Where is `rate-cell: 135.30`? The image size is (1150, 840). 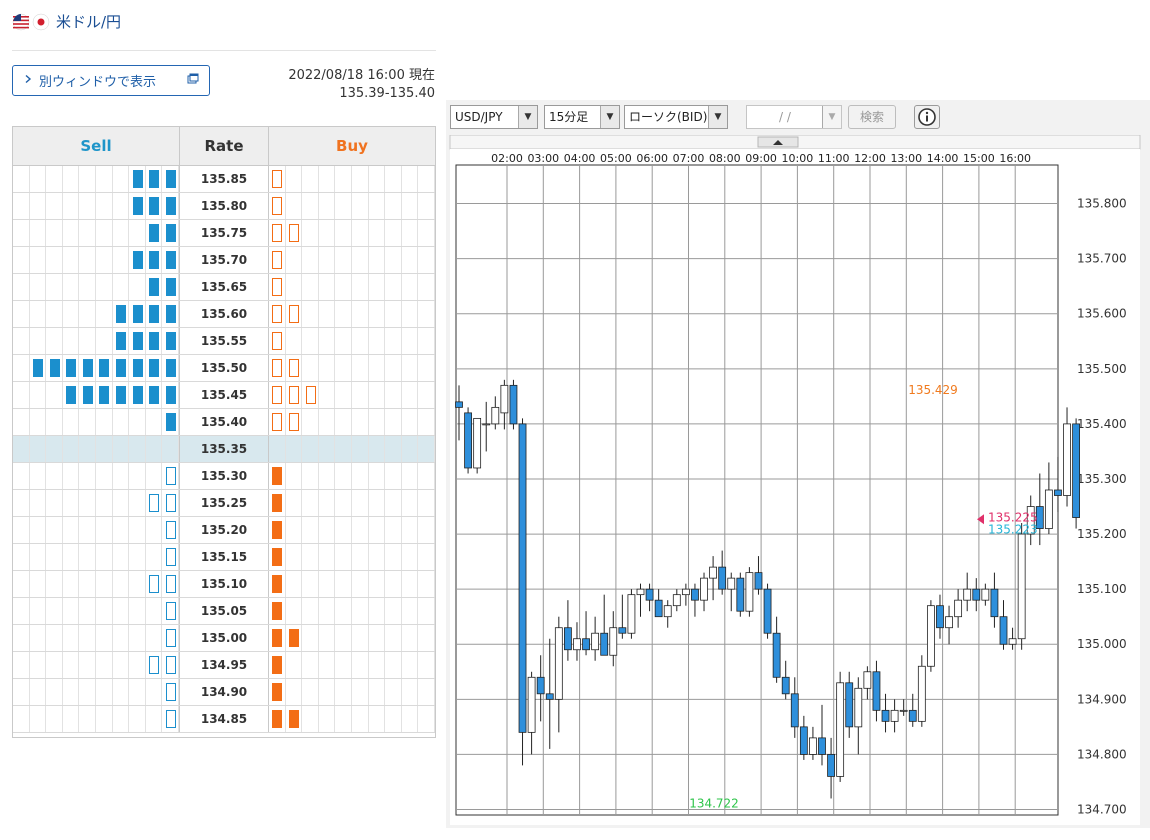 rate-cell: 135.30 is located at coordinates (224, 476).